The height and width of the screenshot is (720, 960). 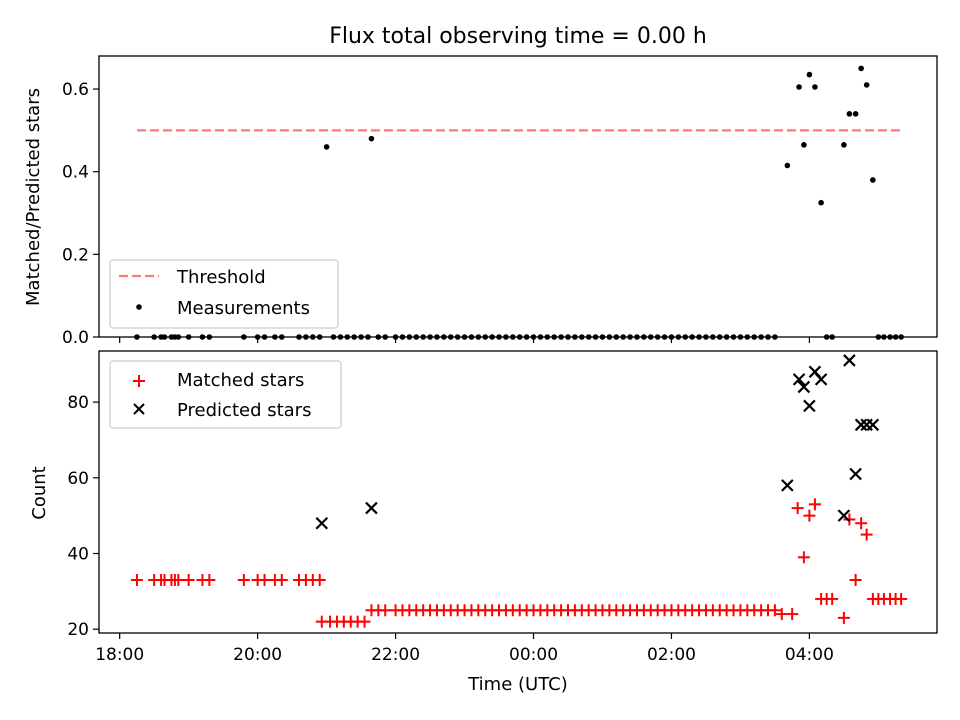 What do you see at coordinates (75, 255) in the screenshot?
I see `top-y-tick-label: 0.2` at bounding box center [75, 255].